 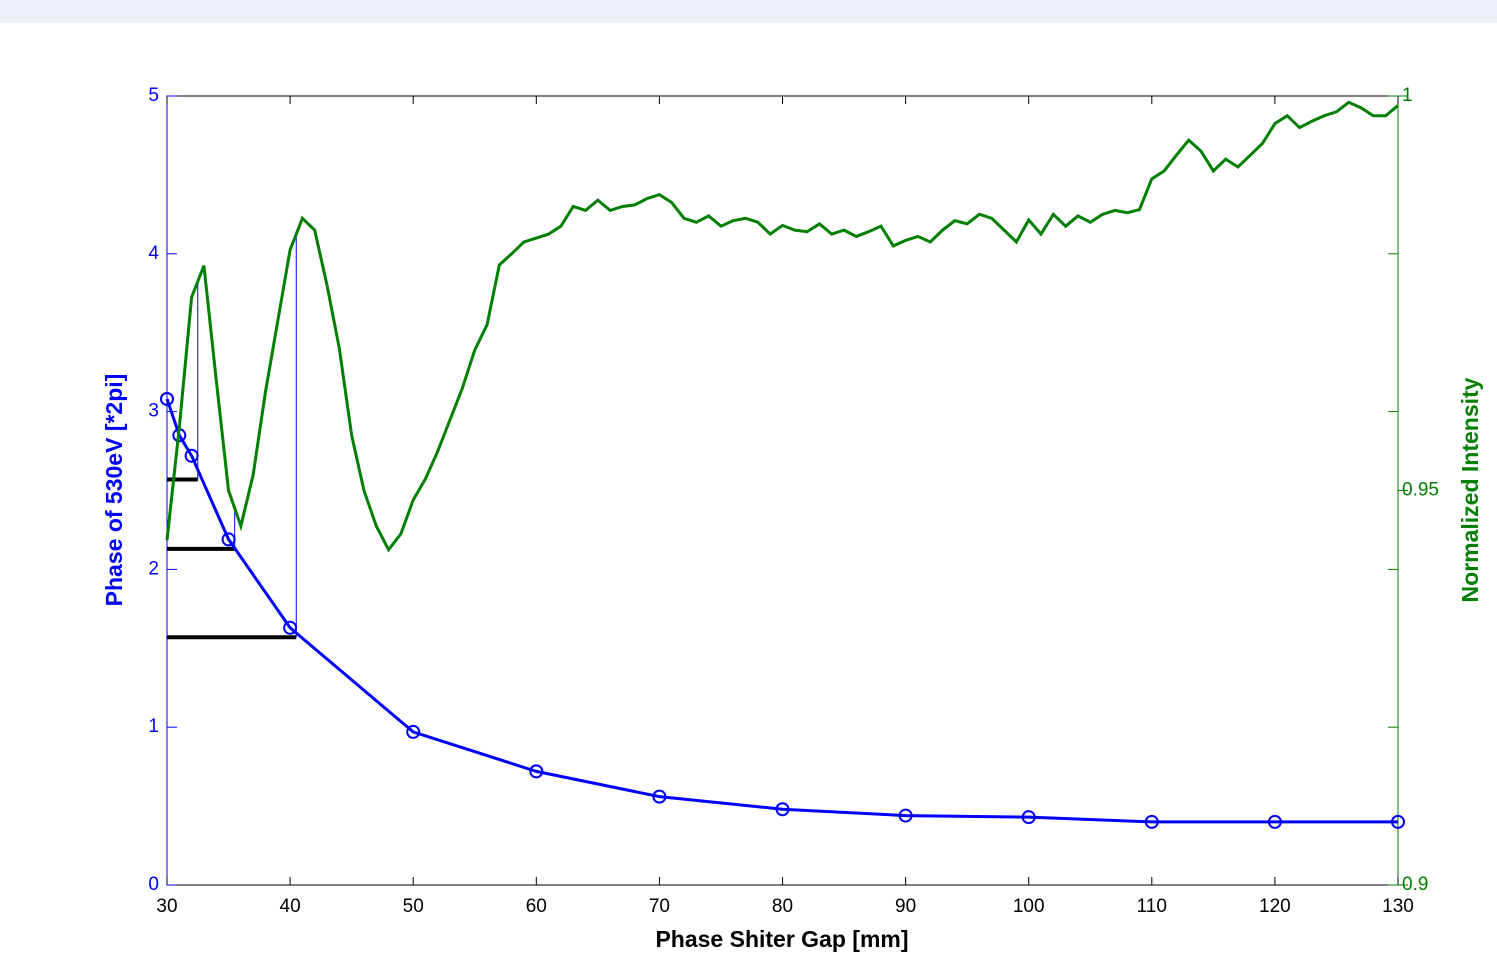 I want to click on y2-axis-label: Normalized Intensity, so click(x=1470, y=489).